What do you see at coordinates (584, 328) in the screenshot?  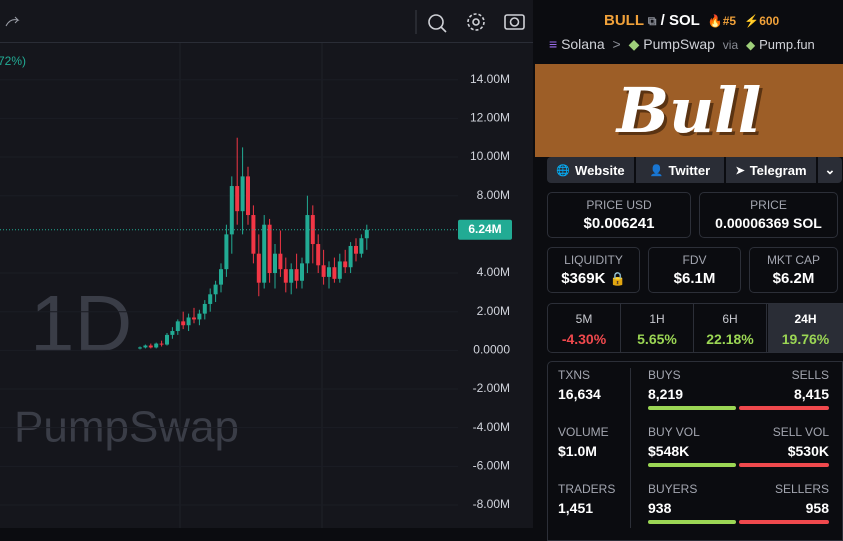 I see `period: 5M -4.30%` at bounding box center [584, 328].